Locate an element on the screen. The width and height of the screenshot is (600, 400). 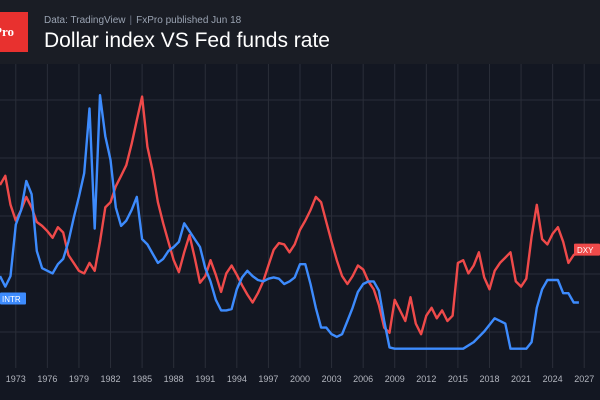
series-tag-intr is located at coordinates (13, 298).